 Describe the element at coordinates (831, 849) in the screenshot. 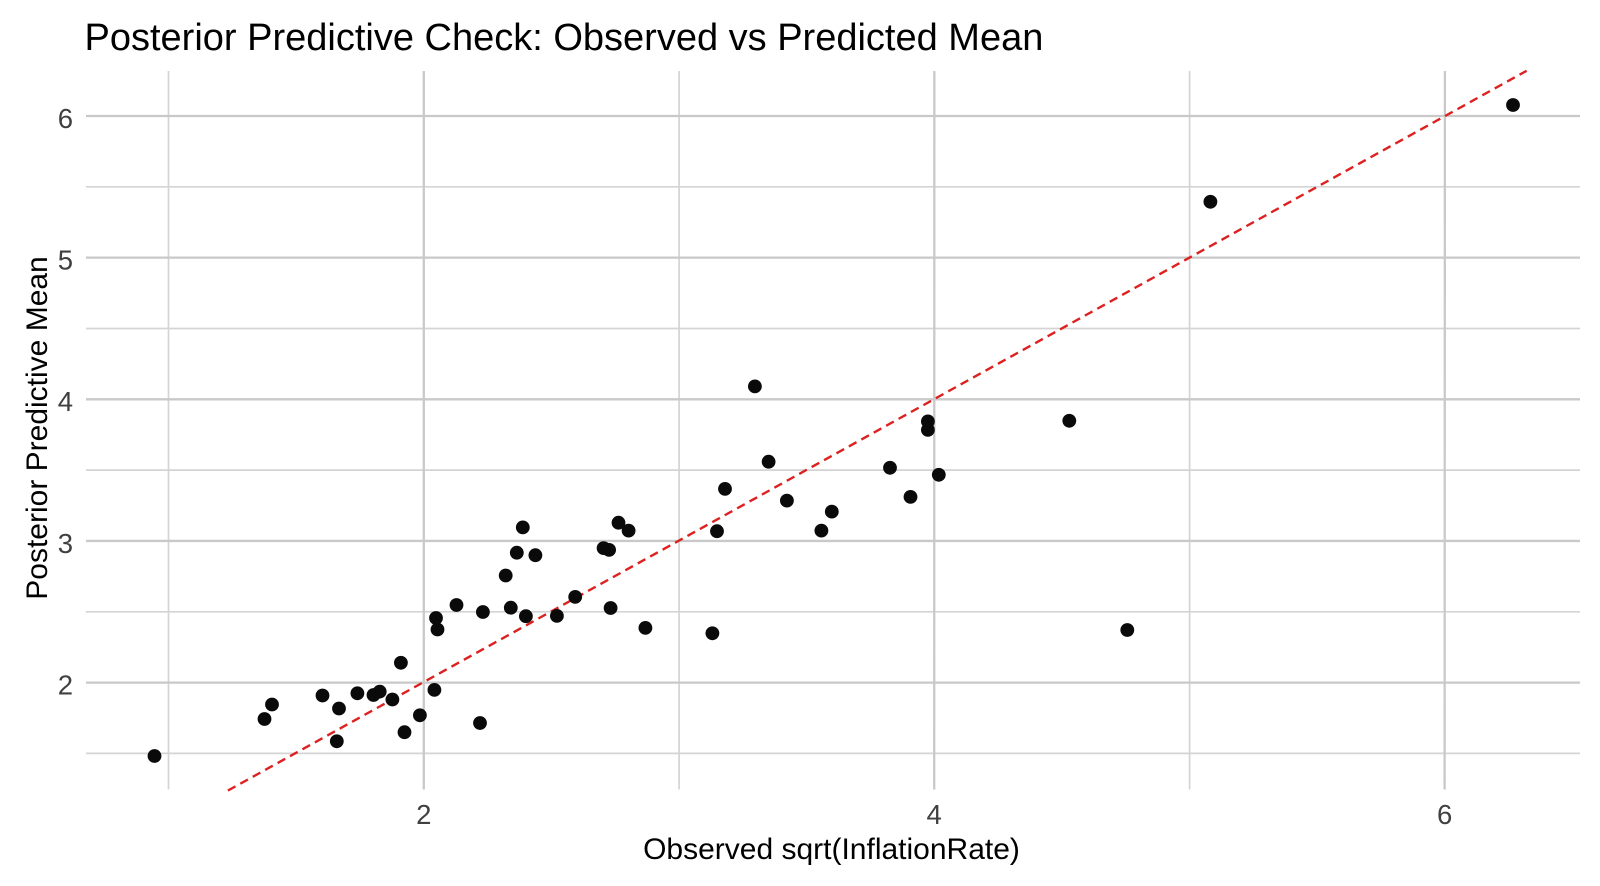

I see `svg-text: Observed sqrt(InflationRate)` at that location.